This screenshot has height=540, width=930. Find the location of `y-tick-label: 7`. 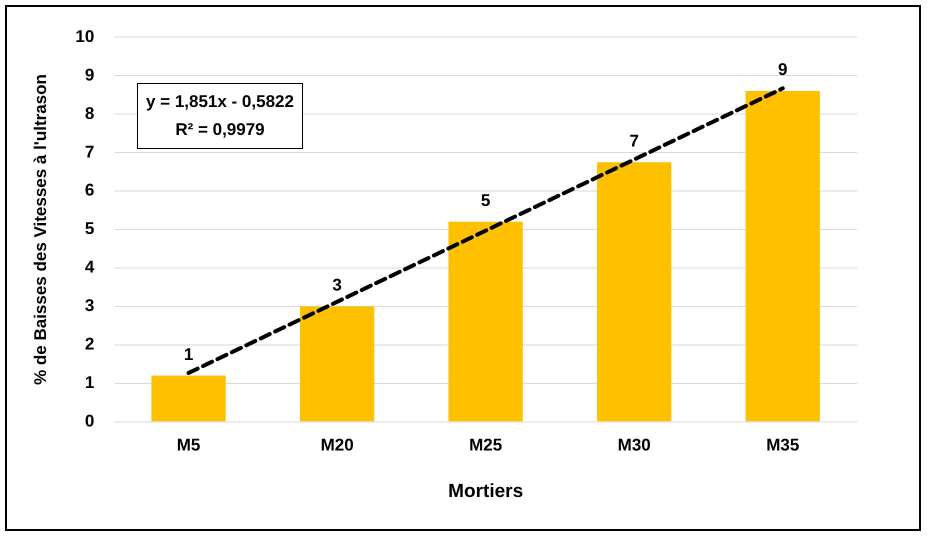

y-tick-label: 7 is located at coordinates (89, 152).